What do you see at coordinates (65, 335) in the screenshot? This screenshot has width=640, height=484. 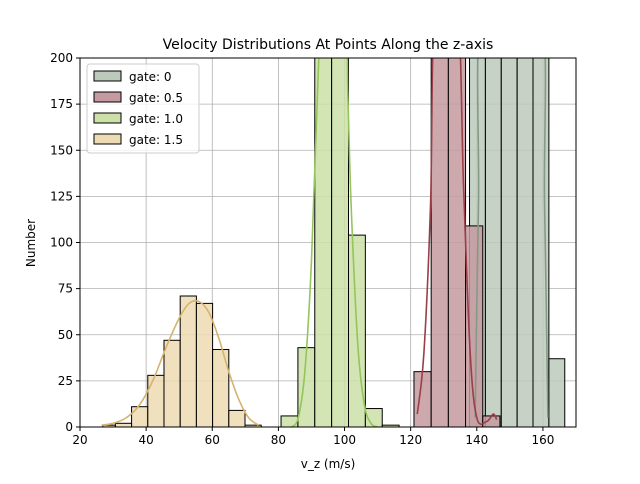 I see `y-tick-label: 50` at bounding box center [65, 335].